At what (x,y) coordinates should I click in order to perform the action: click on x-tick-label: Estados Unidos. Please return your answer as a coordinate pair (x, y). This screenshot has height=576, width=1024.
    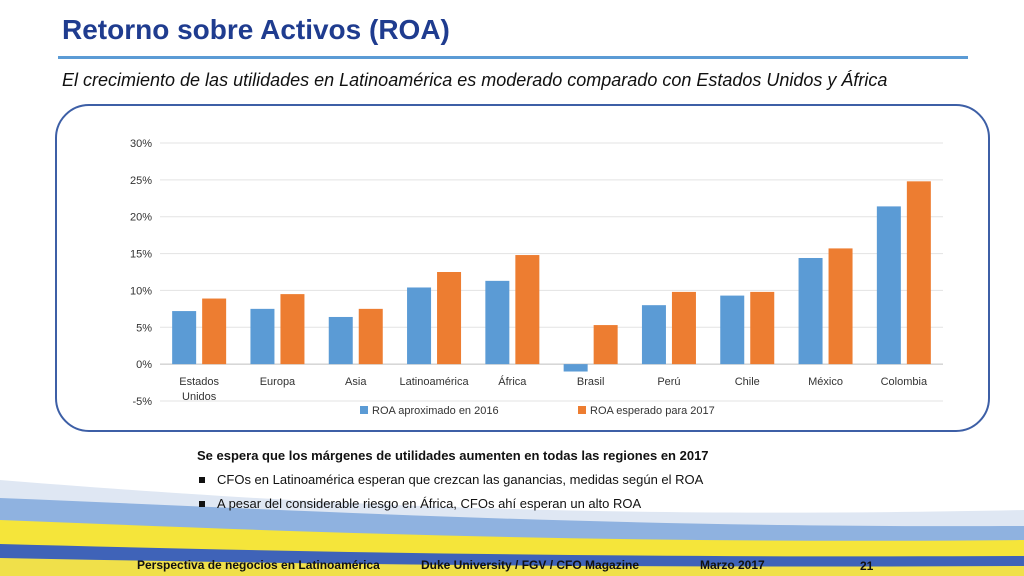
    Looking at the image, I should click on (199, 389).